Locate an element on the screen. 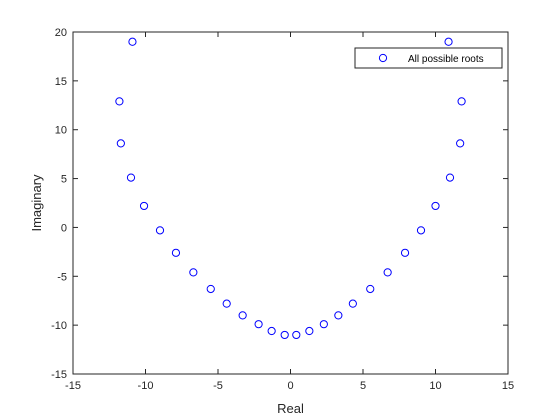 The image size is (560, 420). y-axis-label: Imaginary is located at coordinates (36, 203).